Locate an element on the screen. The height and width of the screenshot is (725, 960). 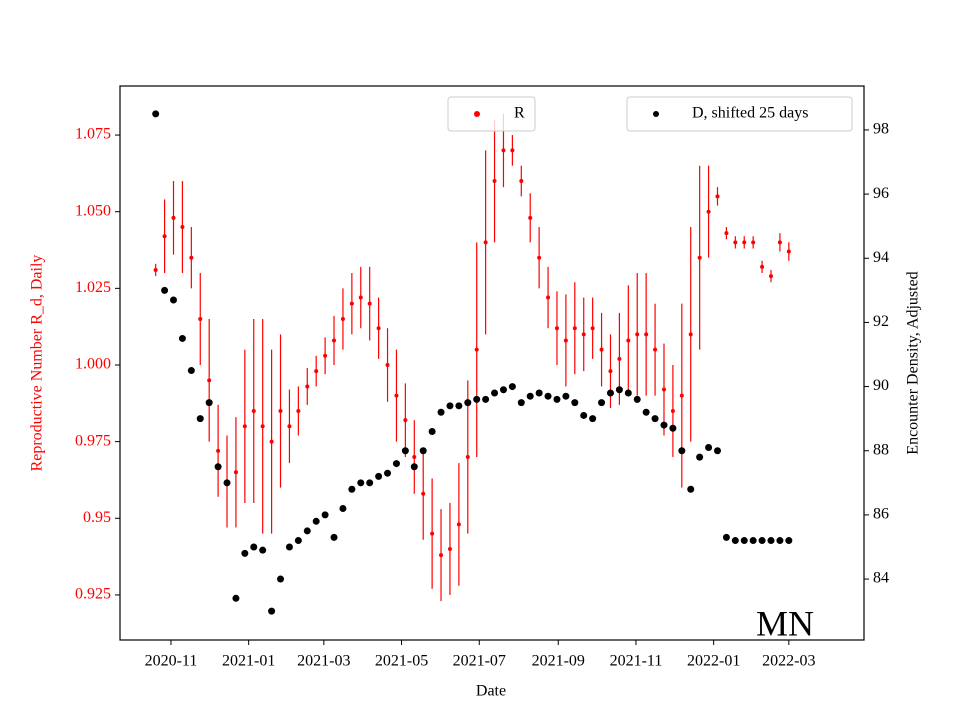
y-tick-label: 1.050 is located at coordinates (93, 210).